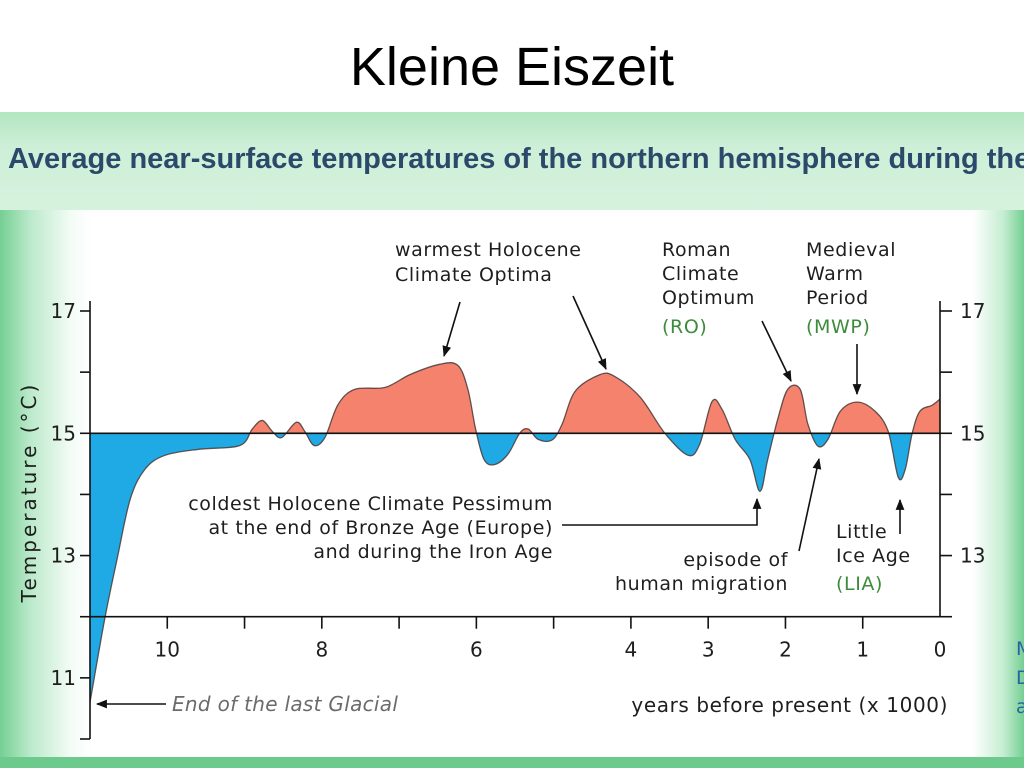 The width and height of the screenshot is (1024, 768). What do you see at coordinates (63, 433) in the screenshot?
I see `y-tick-label-left: 15` at bounding box center [63, 433].